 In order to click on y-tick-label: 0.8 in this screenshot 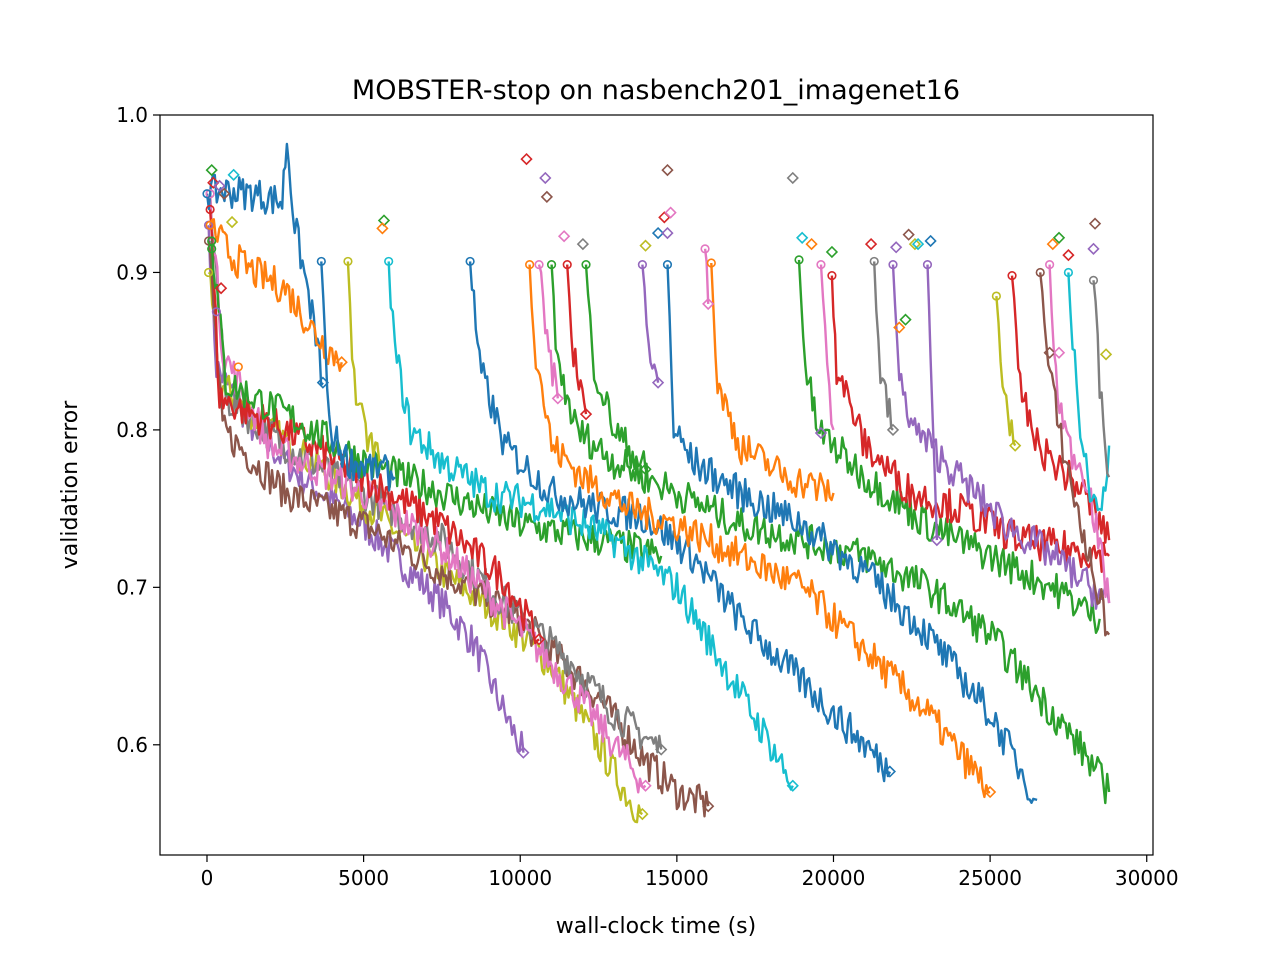, I will do `click(132, 430)`.